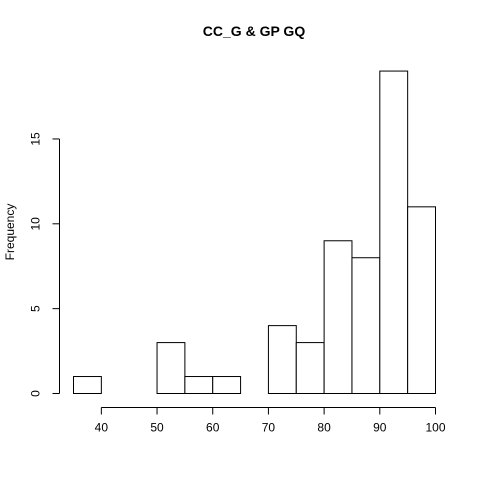 The height and width of the screenshot is (480, 480). I want to click on y-axis-label: Frequency, so click(10, 232).